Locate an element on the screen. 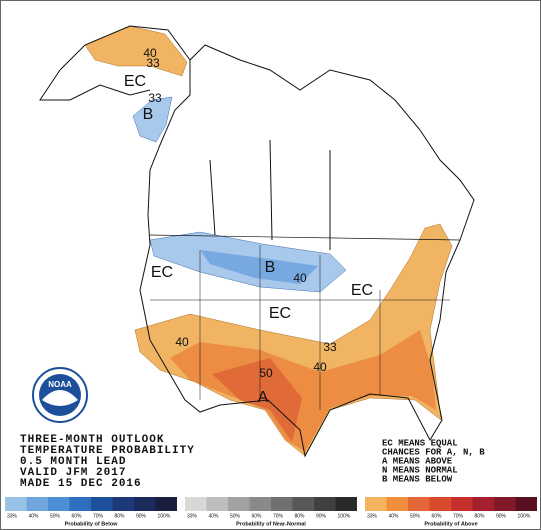  logo-text: NOAA is located at coordinates (60, 384).